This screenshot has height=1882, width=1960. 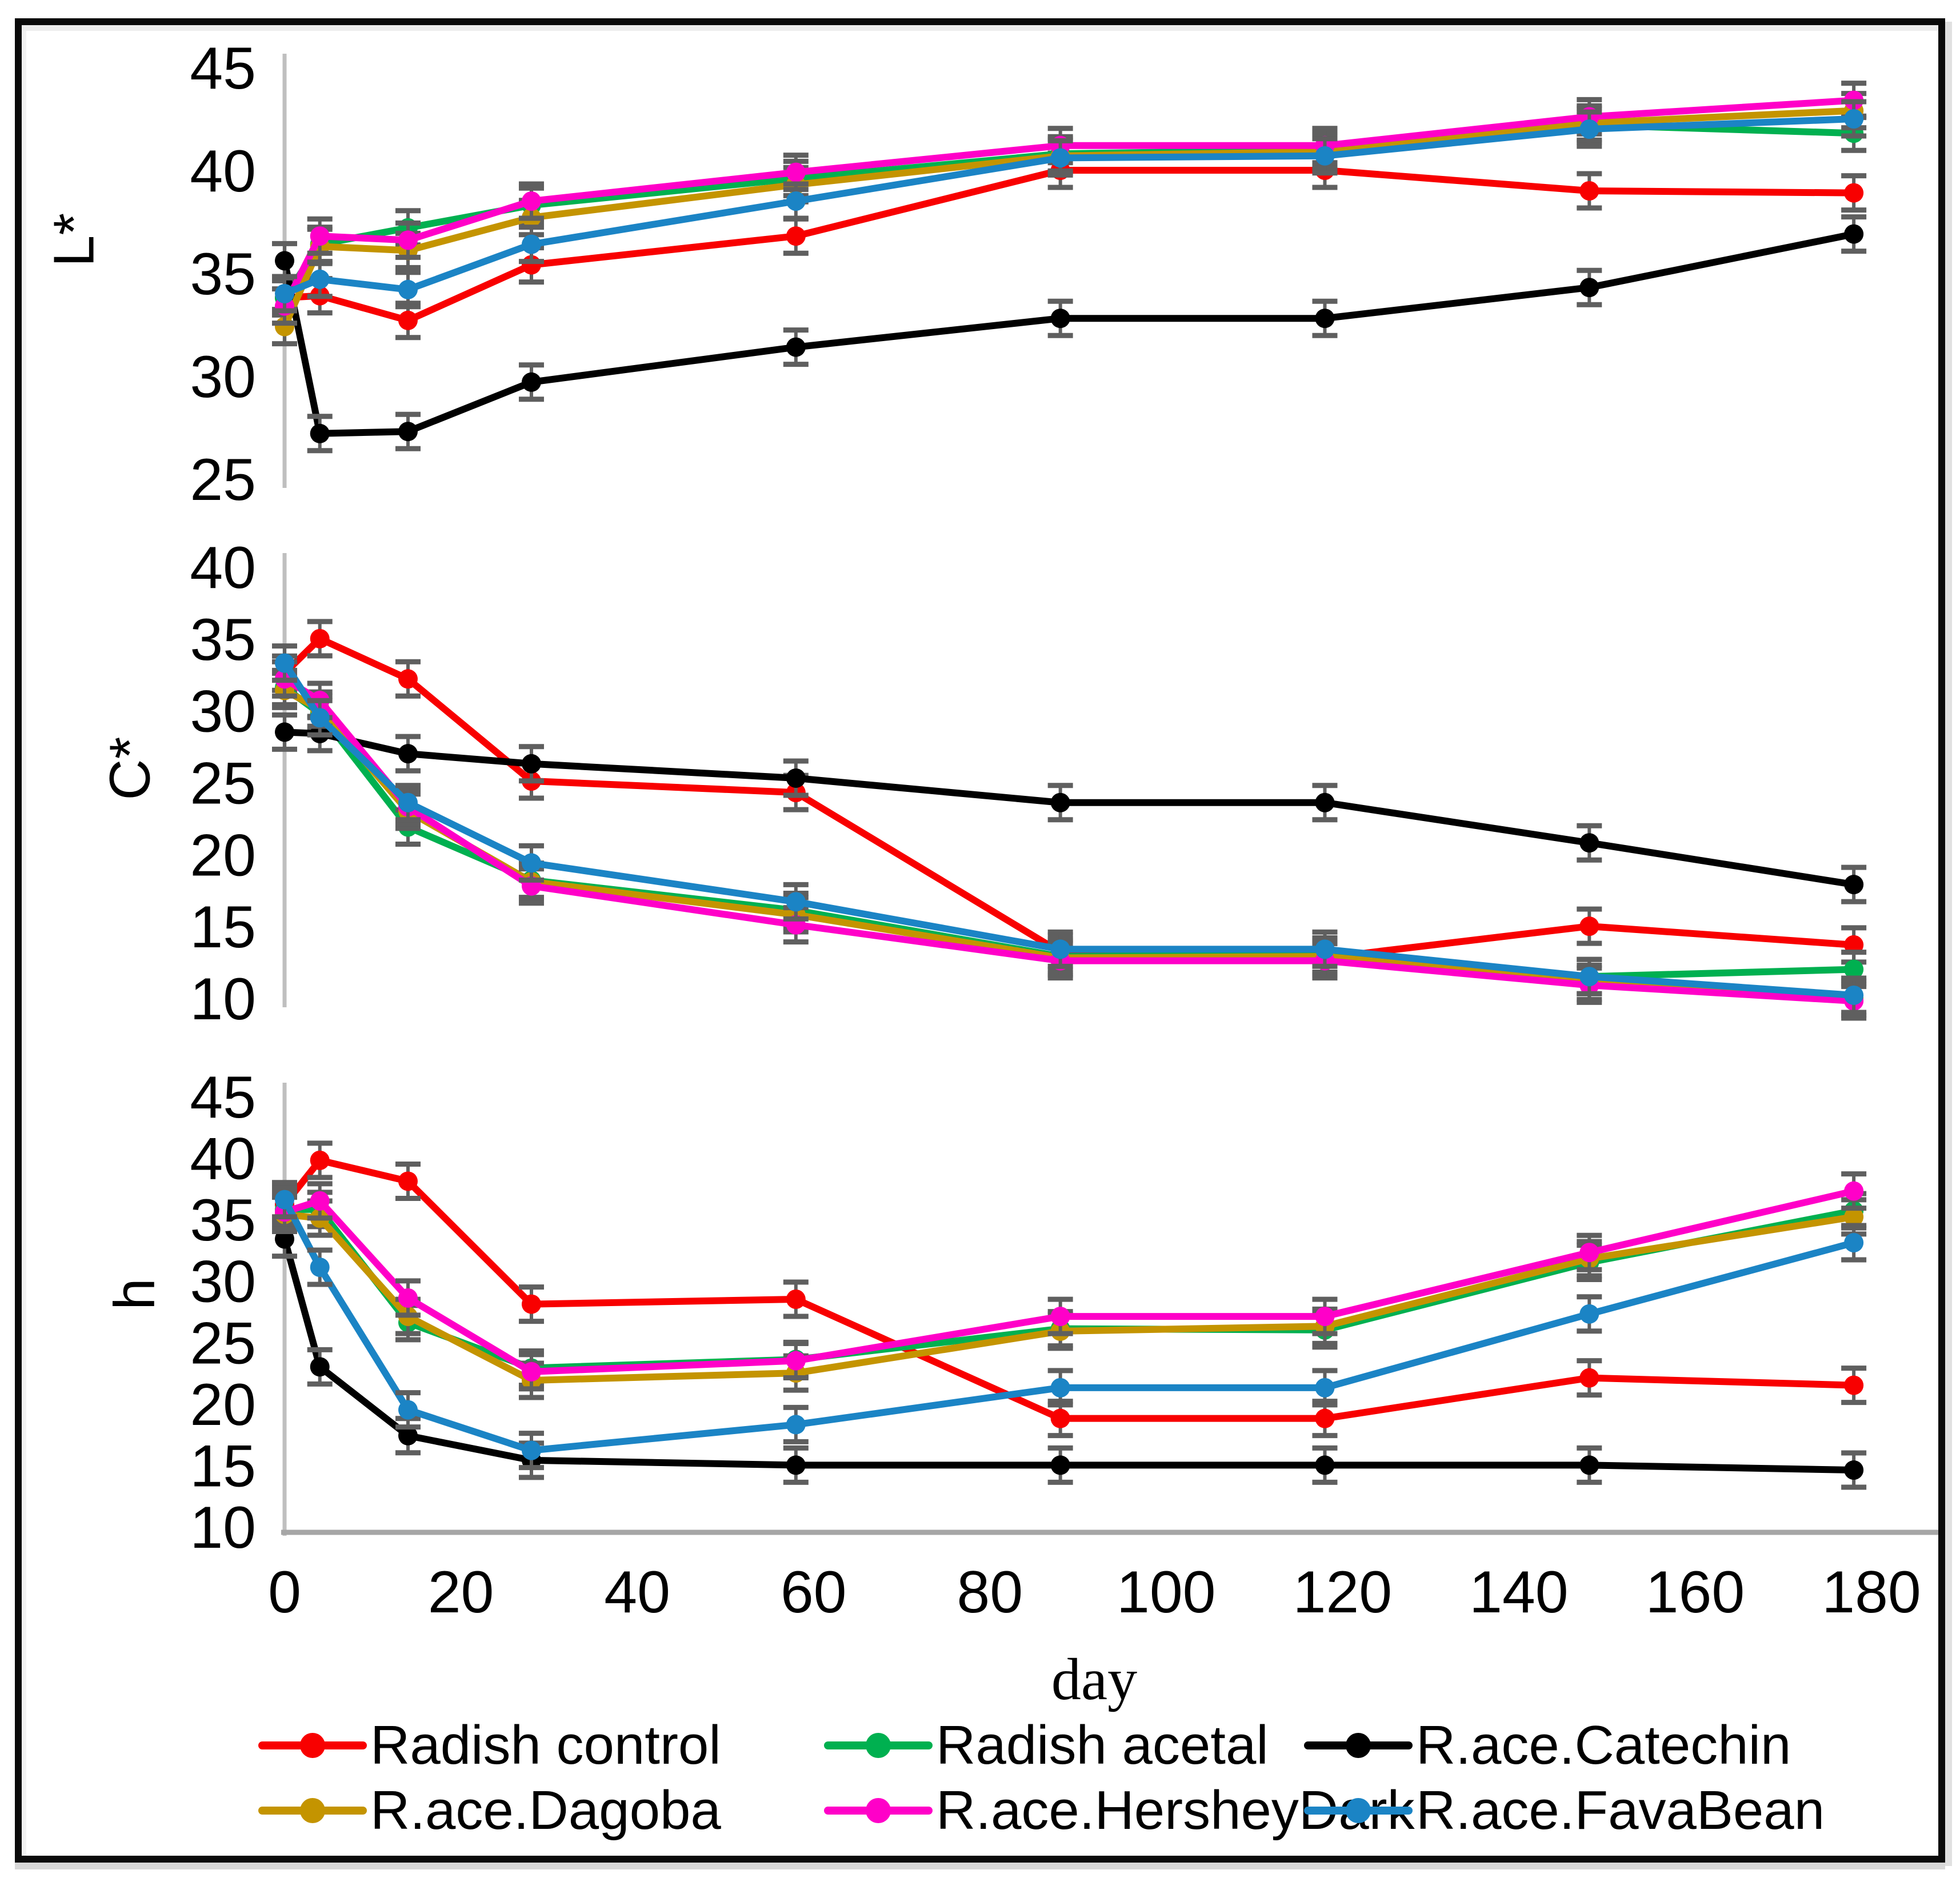 What do you see at coordinates (1102, 1745) in the screenshot?
I see `legend-label: Radish acetal` at bounding box center [1102, 1745].